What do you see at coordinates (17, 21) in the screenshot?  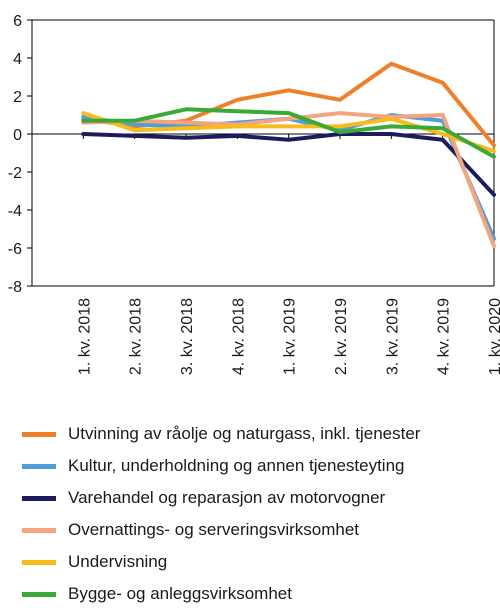 I see `y-tick-label: 6` at bounding box center [17, 21].